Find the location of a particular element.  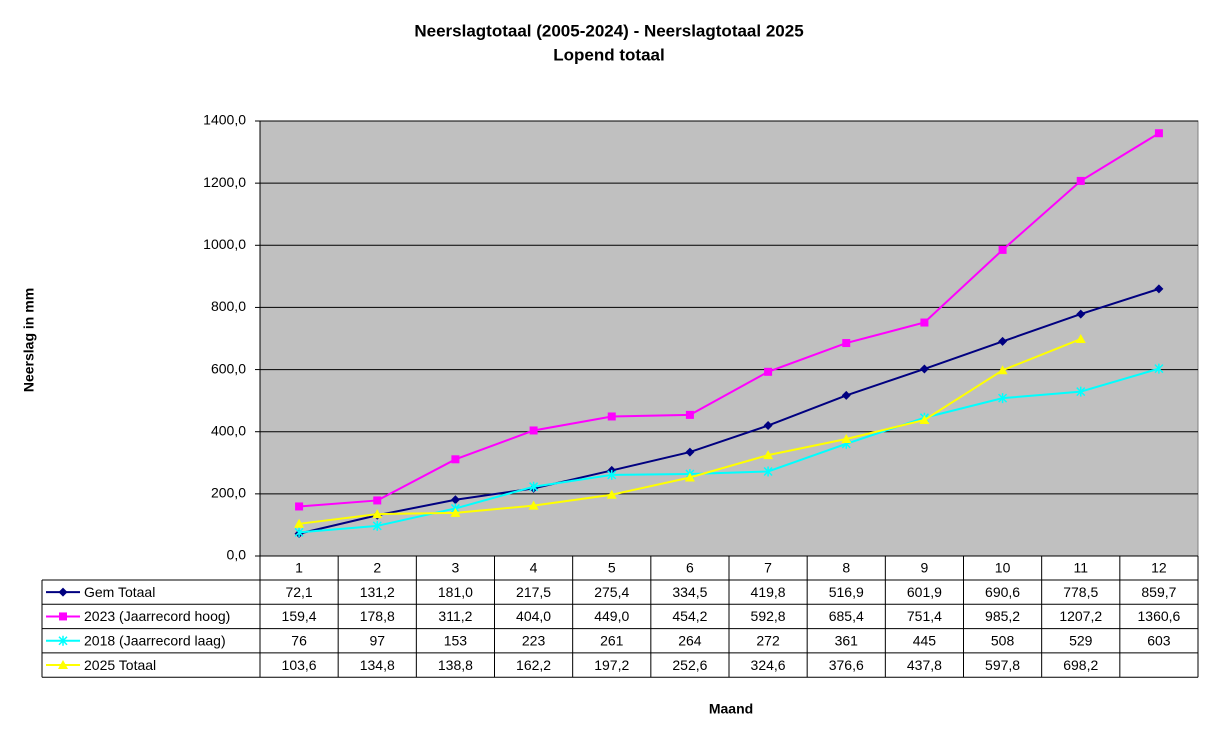

legend-label: Gem Totaal is located at coordinates (119, 592).